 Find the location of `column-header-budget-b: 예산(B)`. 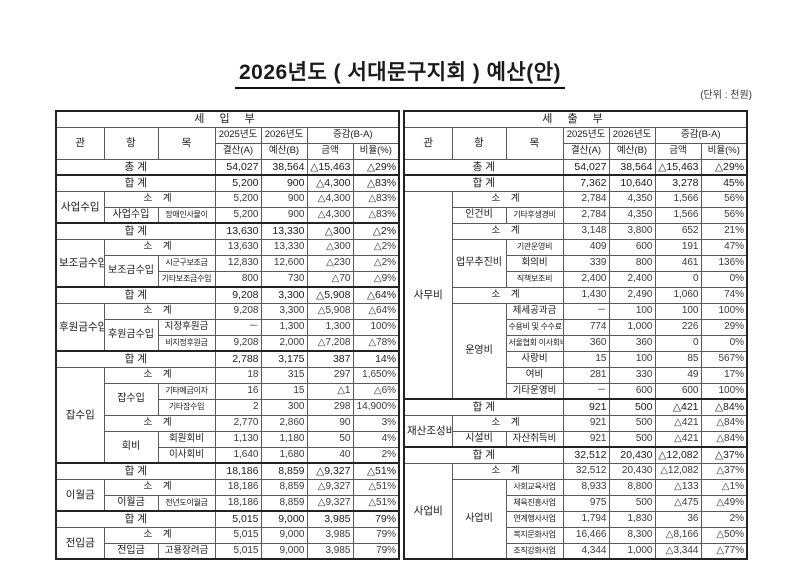

column-header-budget-b: 예산(B) is located at coordinates (284, 151).